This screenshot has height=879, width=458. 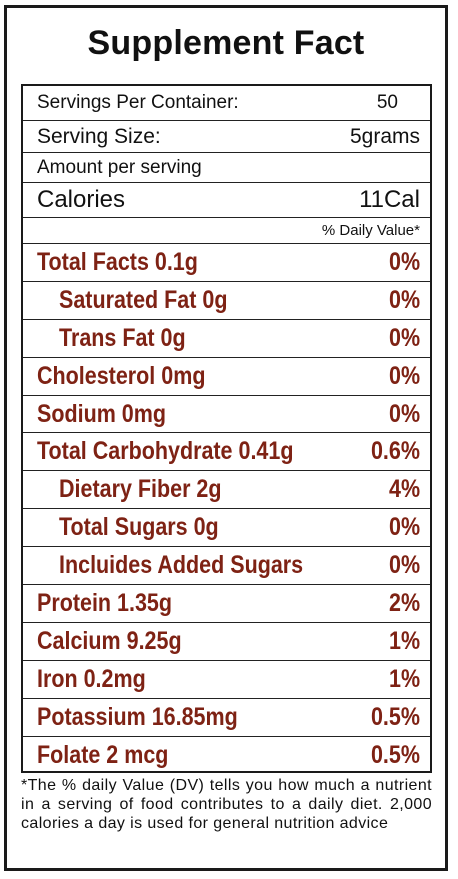 I want to click on nutrient-row: Sodium 0mg 0%, so click(x=226, y=415).